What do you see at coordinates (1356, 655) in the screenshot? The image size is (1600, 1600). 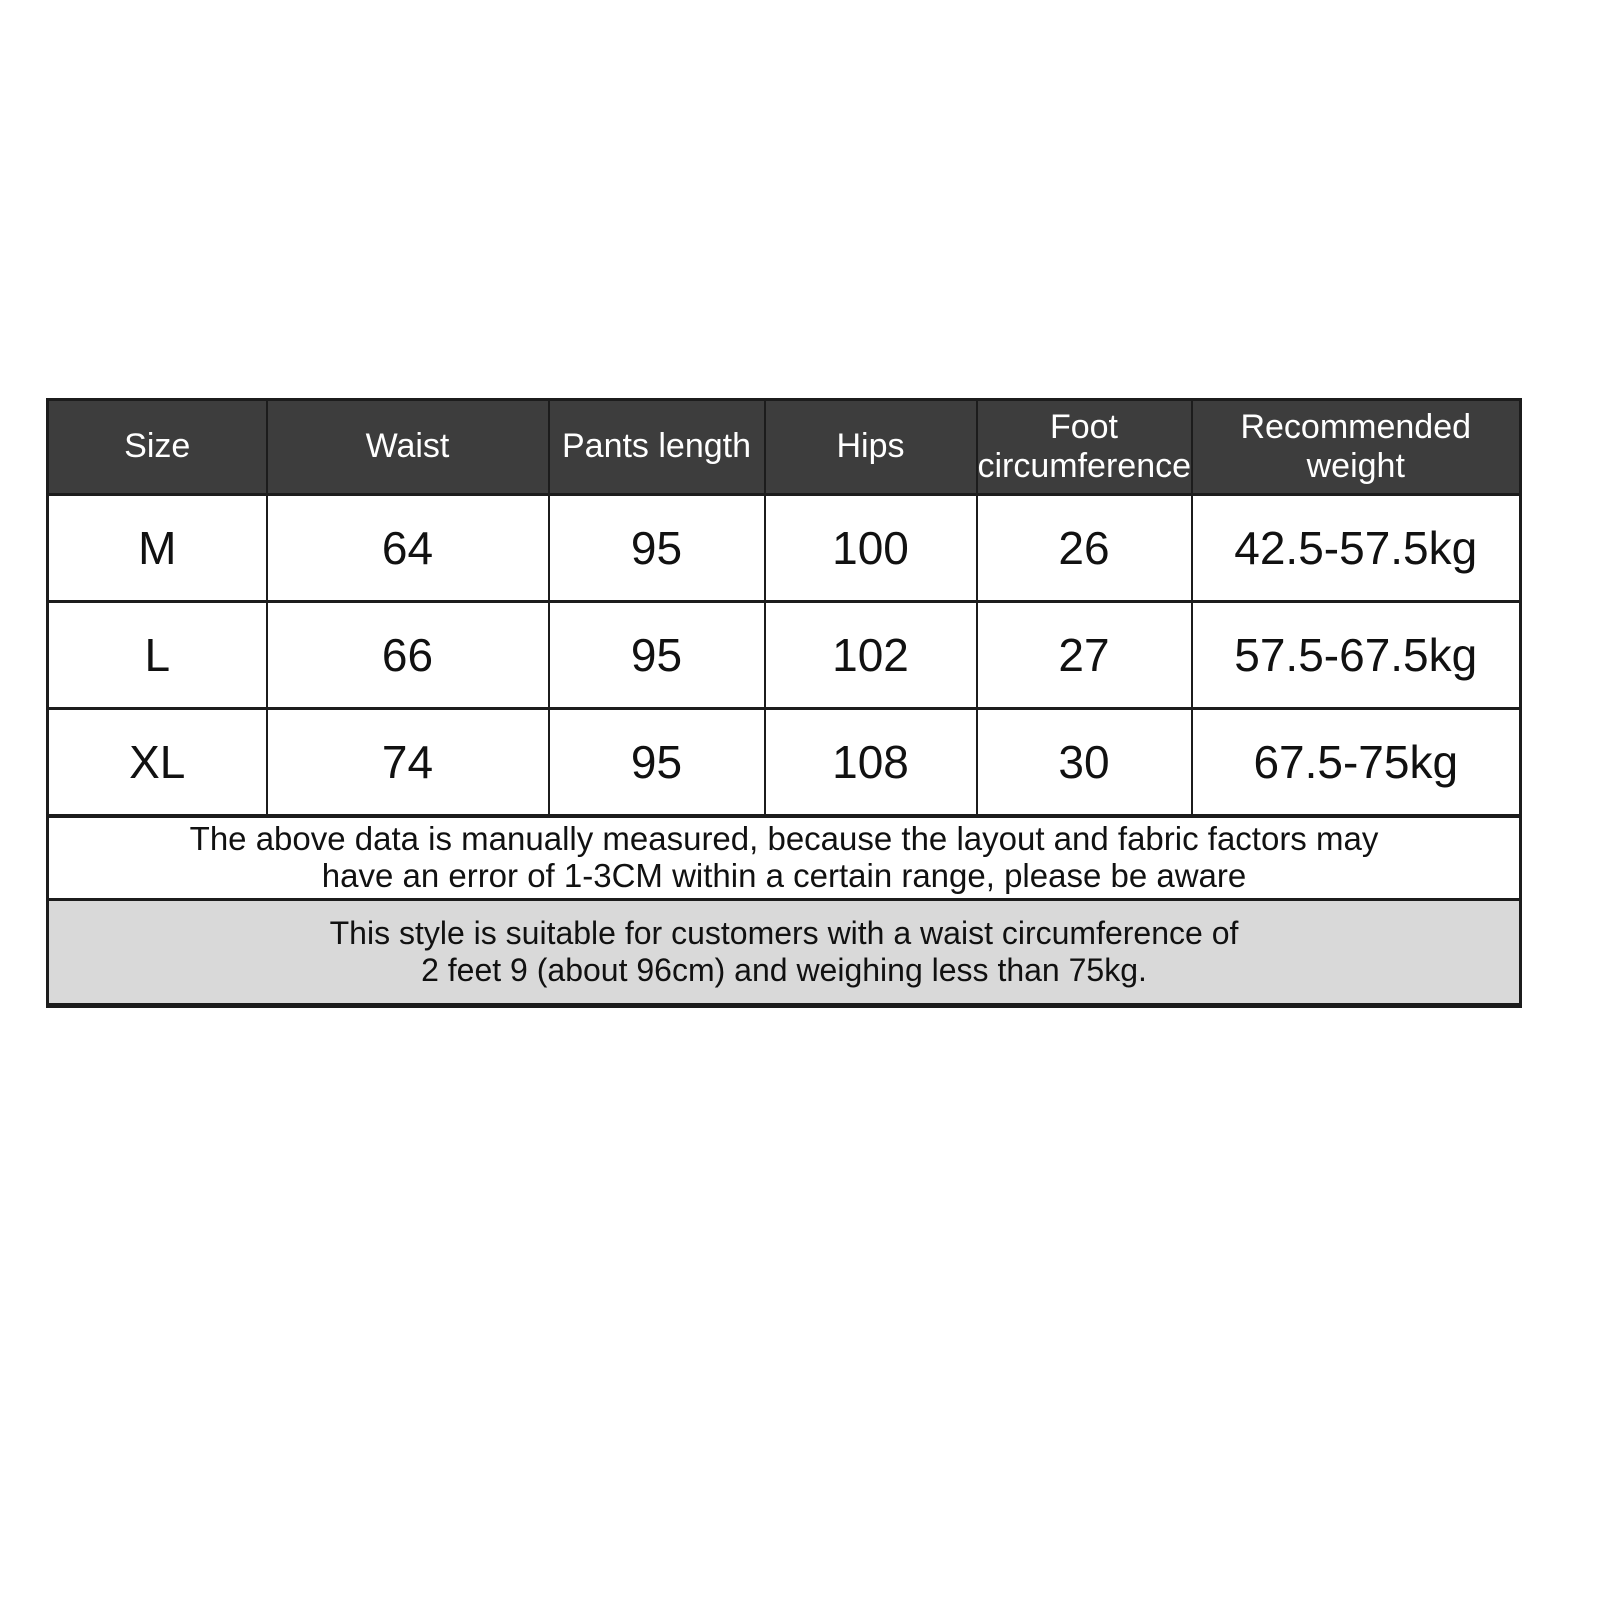 I see `cell-recommended-weight: 57.5-67.5kg` at bounding box center [1356, 655].